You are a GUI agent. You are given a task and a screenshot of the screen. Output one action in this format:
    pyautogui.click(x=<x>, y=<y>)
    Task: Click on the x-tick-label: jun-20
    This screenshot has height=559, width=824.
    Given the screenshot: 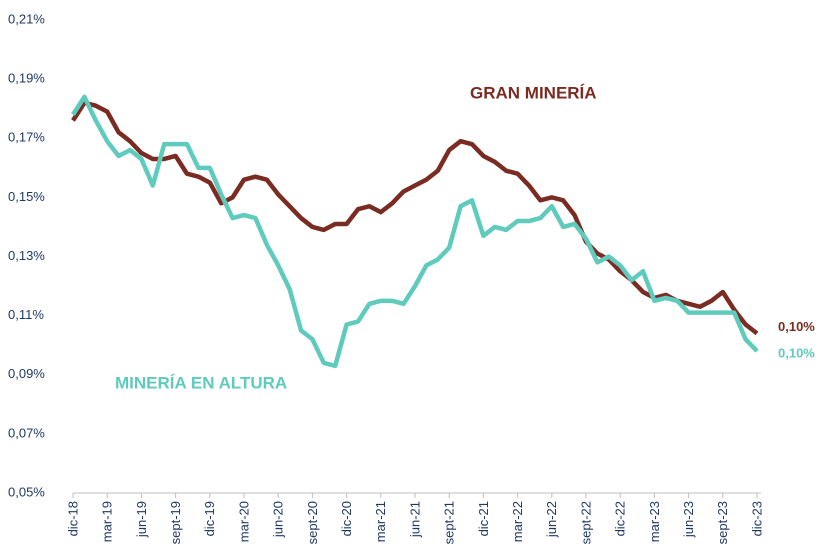 What is the action you would take?
    pyautogui.click(x=278, y=519)
    